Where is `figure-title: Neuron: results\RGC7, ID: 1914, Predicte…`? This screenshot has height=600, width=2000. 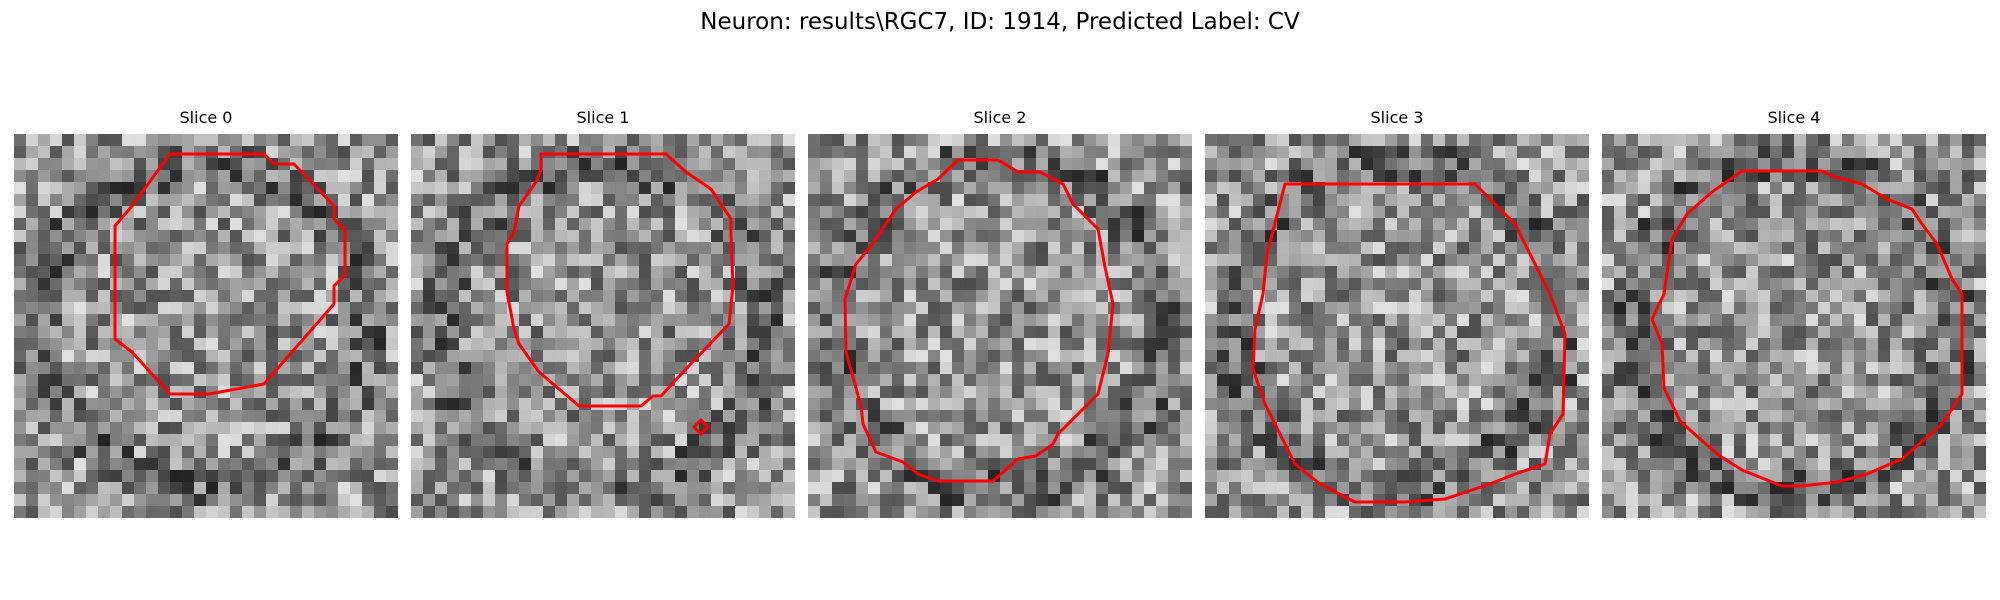
figure-title: Neuron: results\RGC7, ID: 1914, Predicte… is located at coordinates (1000, 22).